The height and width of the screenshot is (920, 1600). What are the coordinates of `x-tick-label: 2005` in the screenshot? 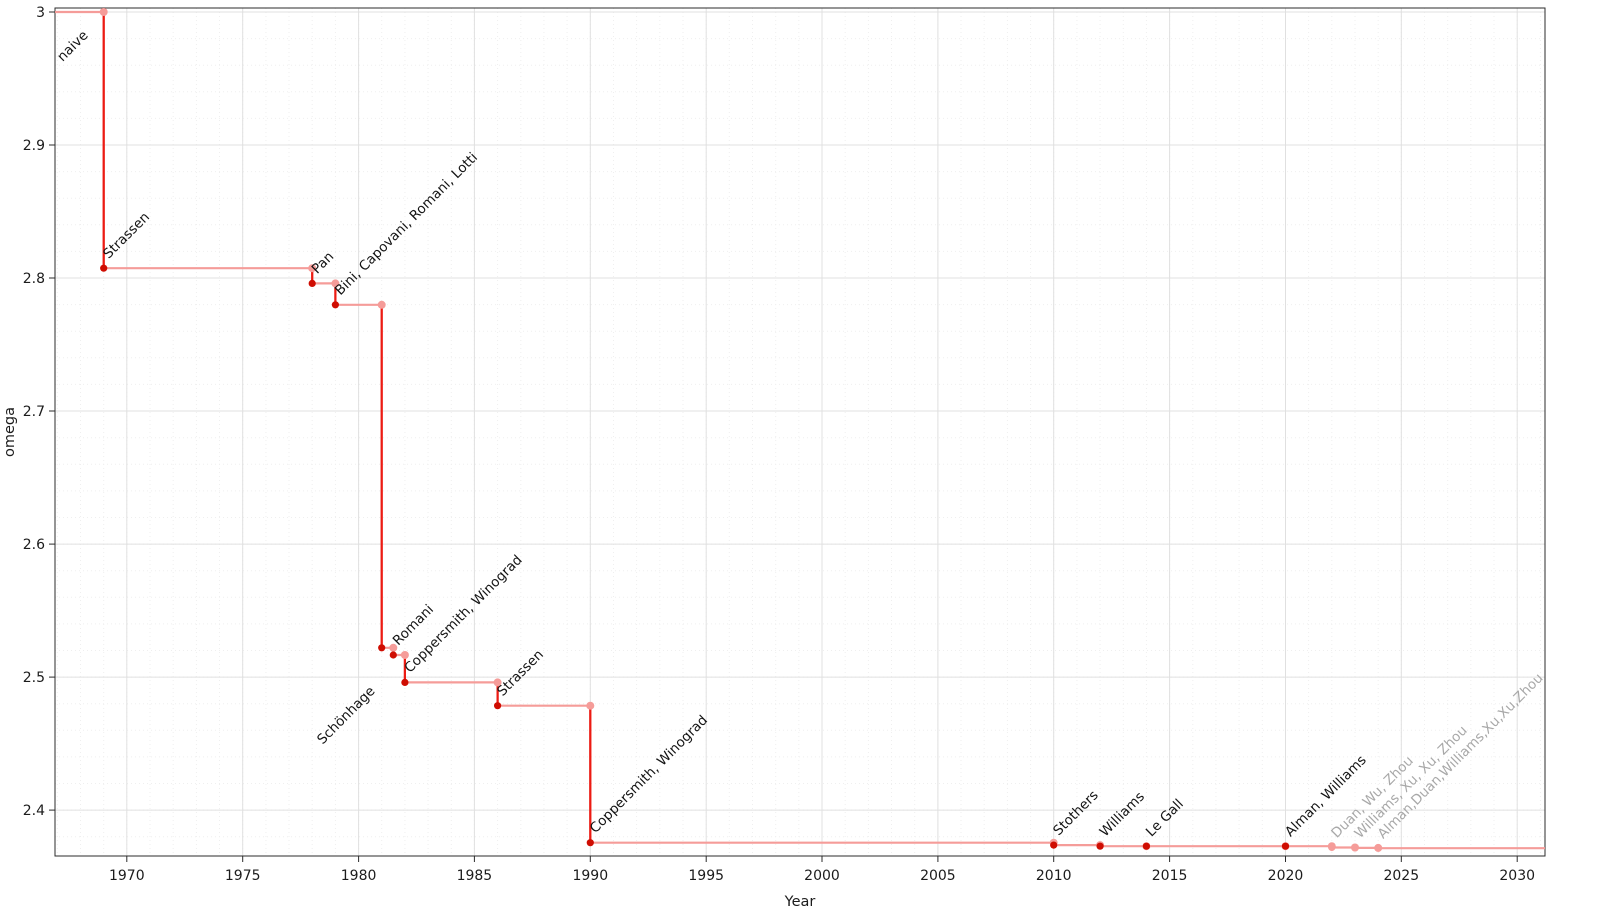 It's located at (938, 876).